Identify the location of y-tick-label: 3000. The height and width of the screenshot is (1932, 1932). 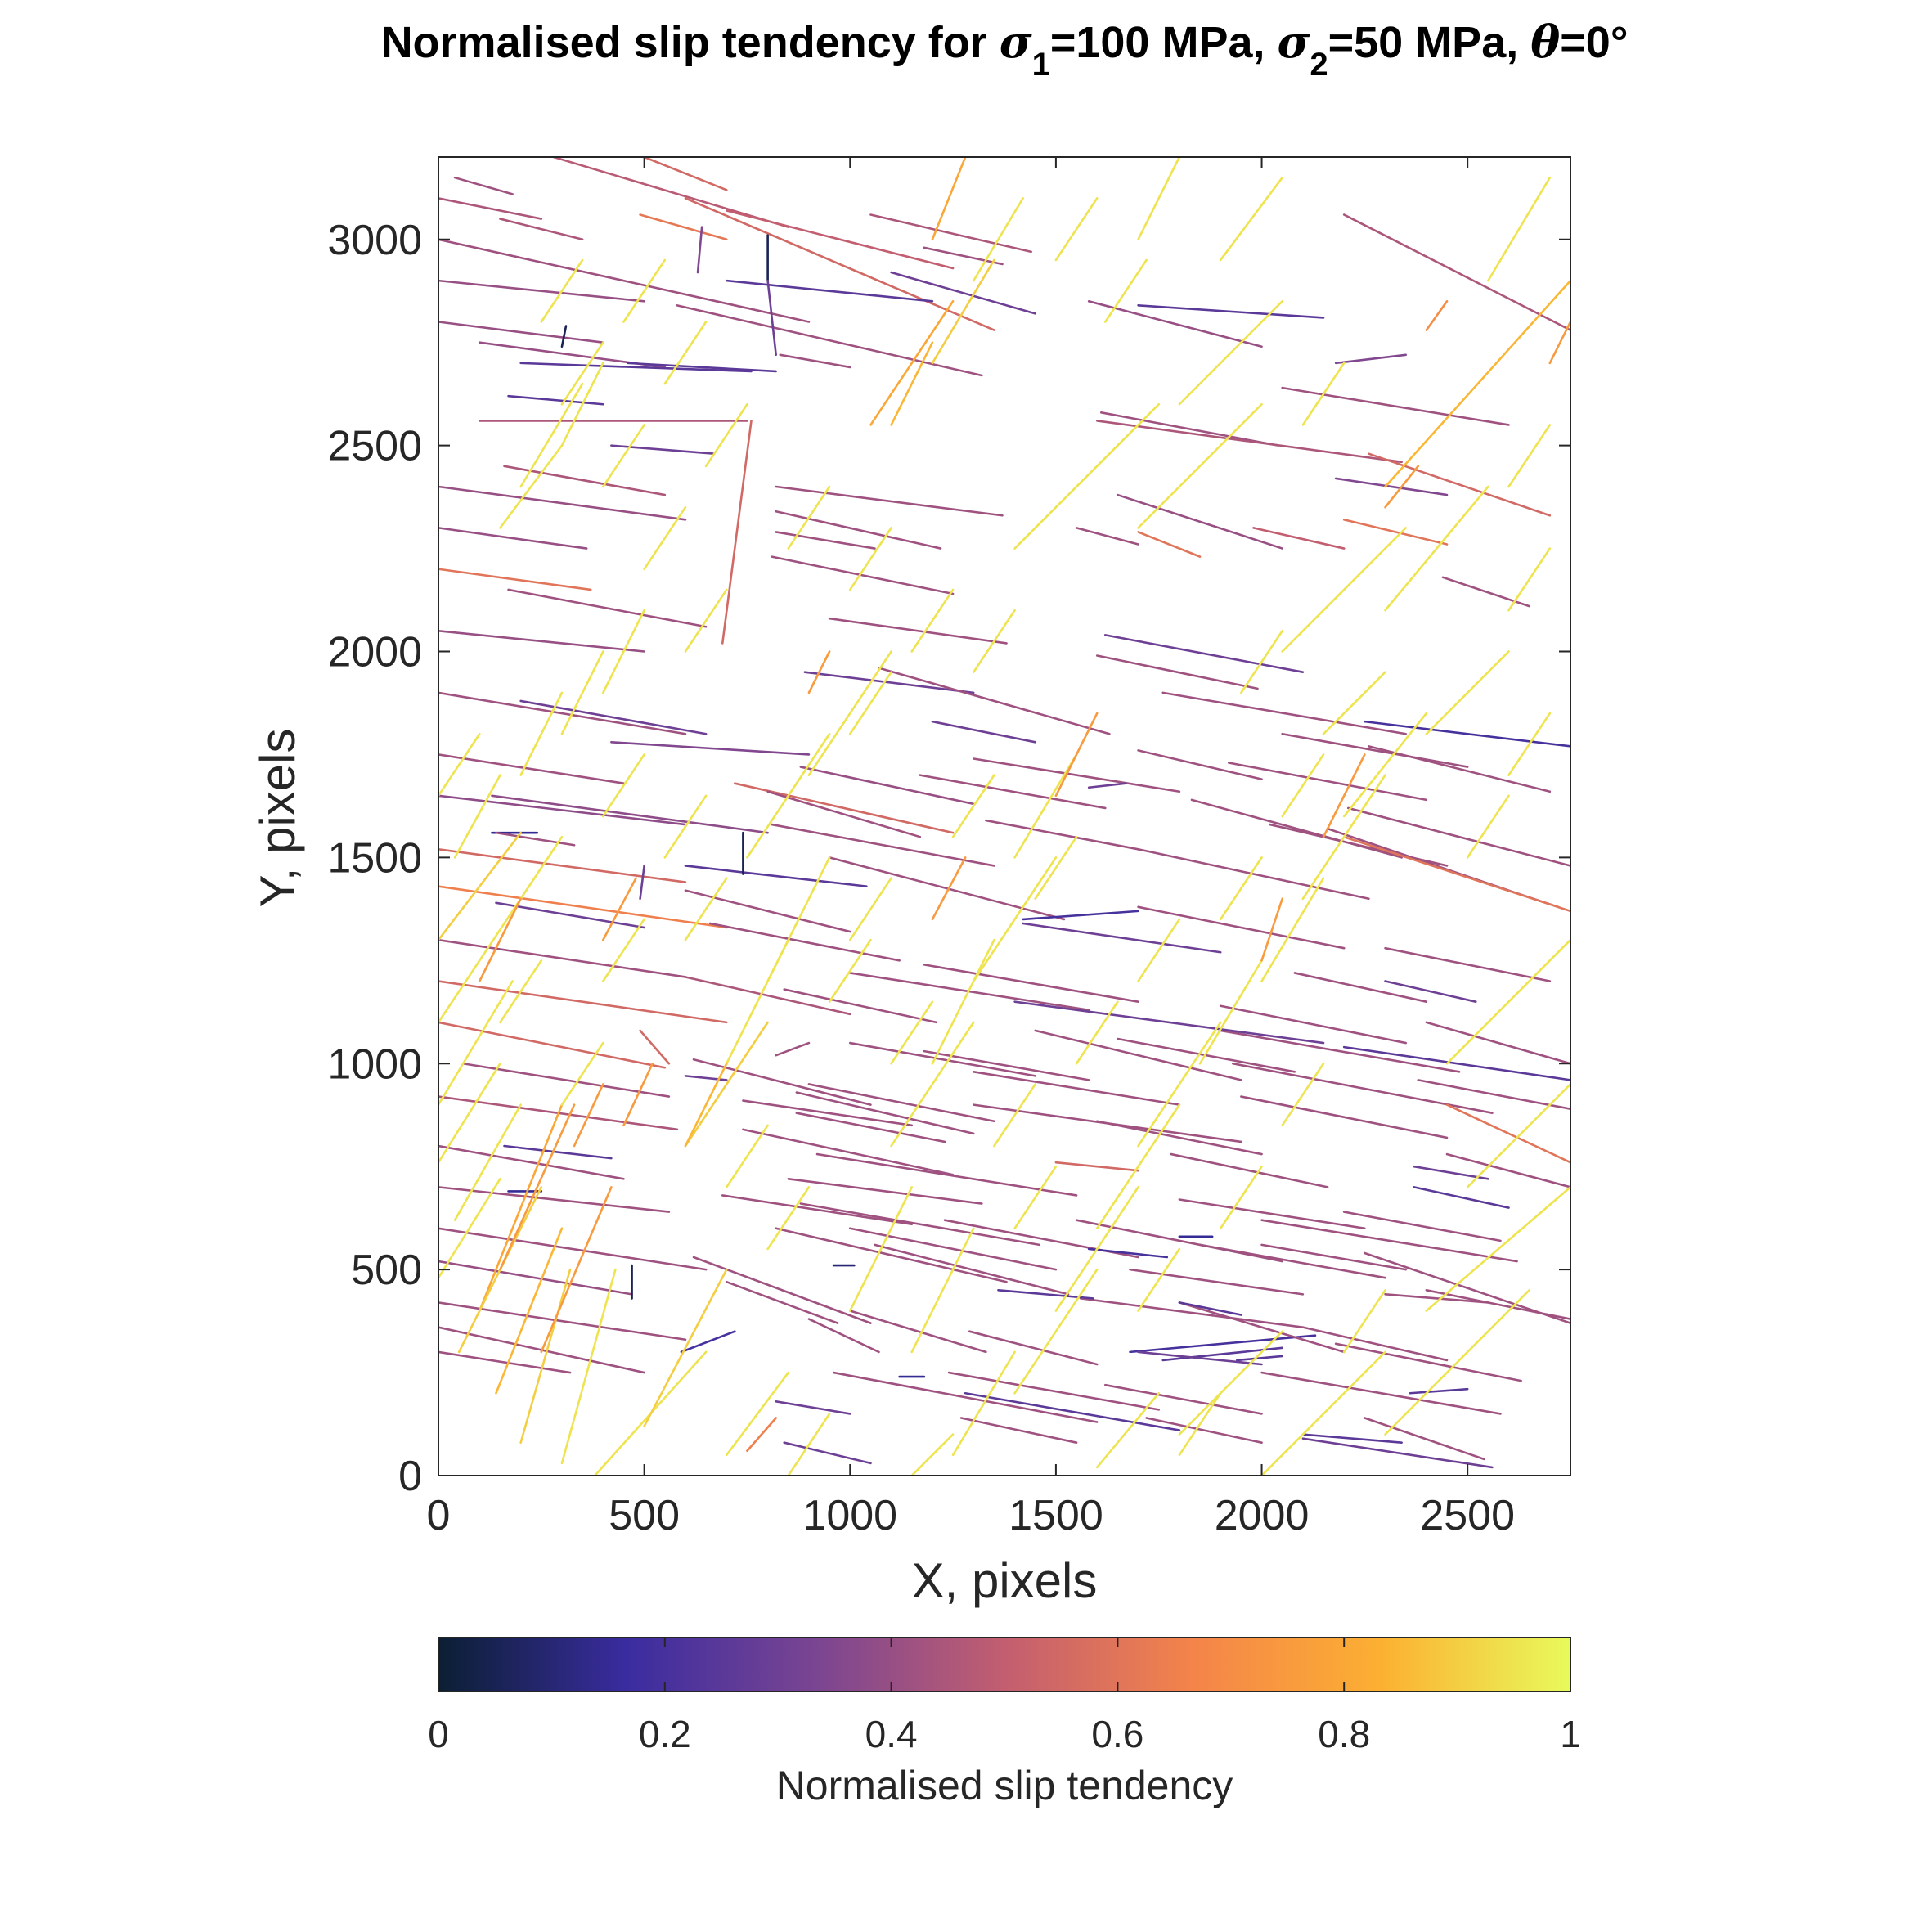
(375, 241).